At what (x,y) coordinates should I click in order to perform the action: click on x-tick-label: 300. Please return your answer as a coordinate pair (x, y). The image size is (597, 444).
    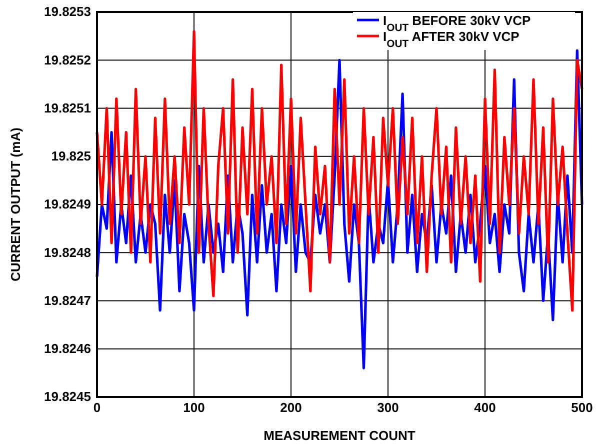
    Looking at the image, I should click on (388, 408).